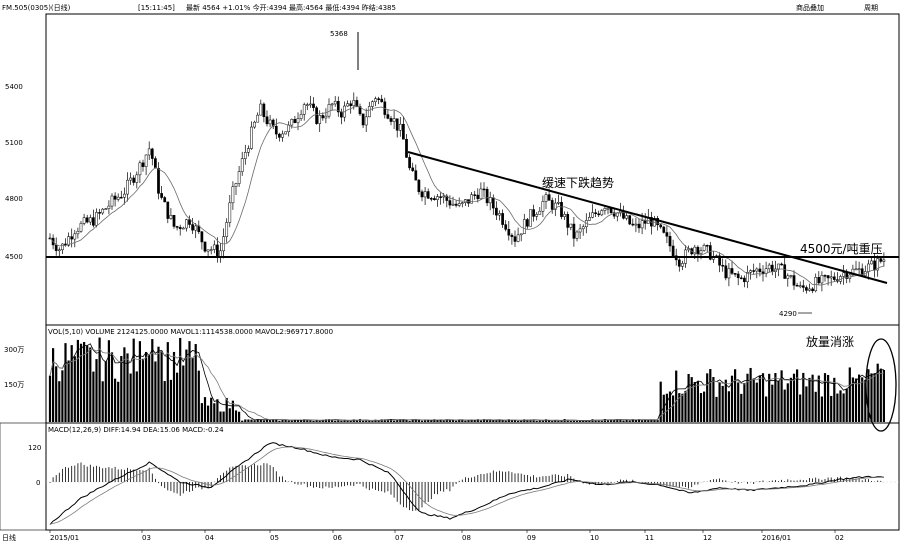 The image size is (900, 543). Describe the element at coordinates (810, 7) in the screenshot. I see `overlay-menu: 商品叠加` at that location.